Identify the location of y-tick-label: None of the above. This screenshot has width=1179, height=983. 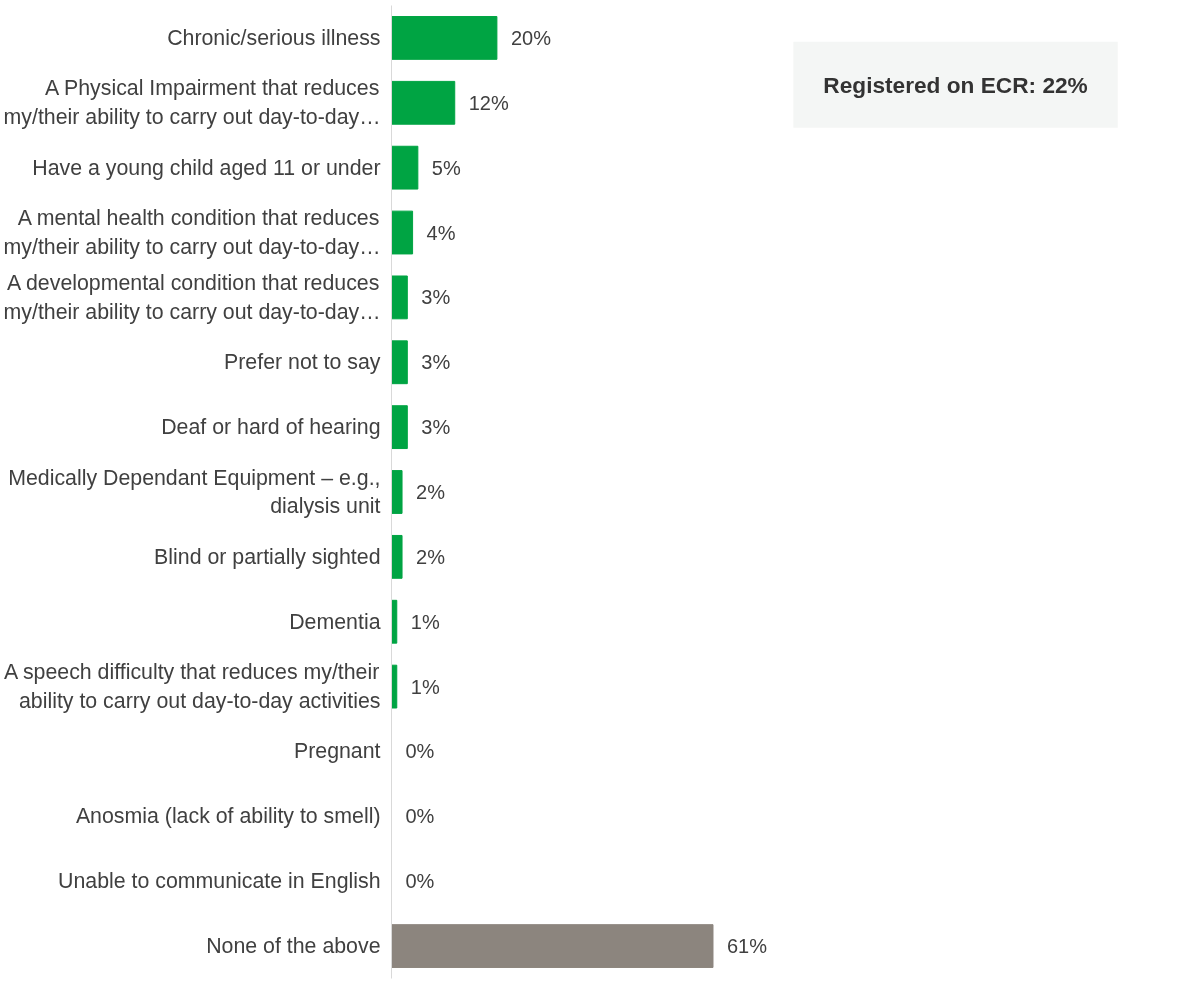
(293, 946).